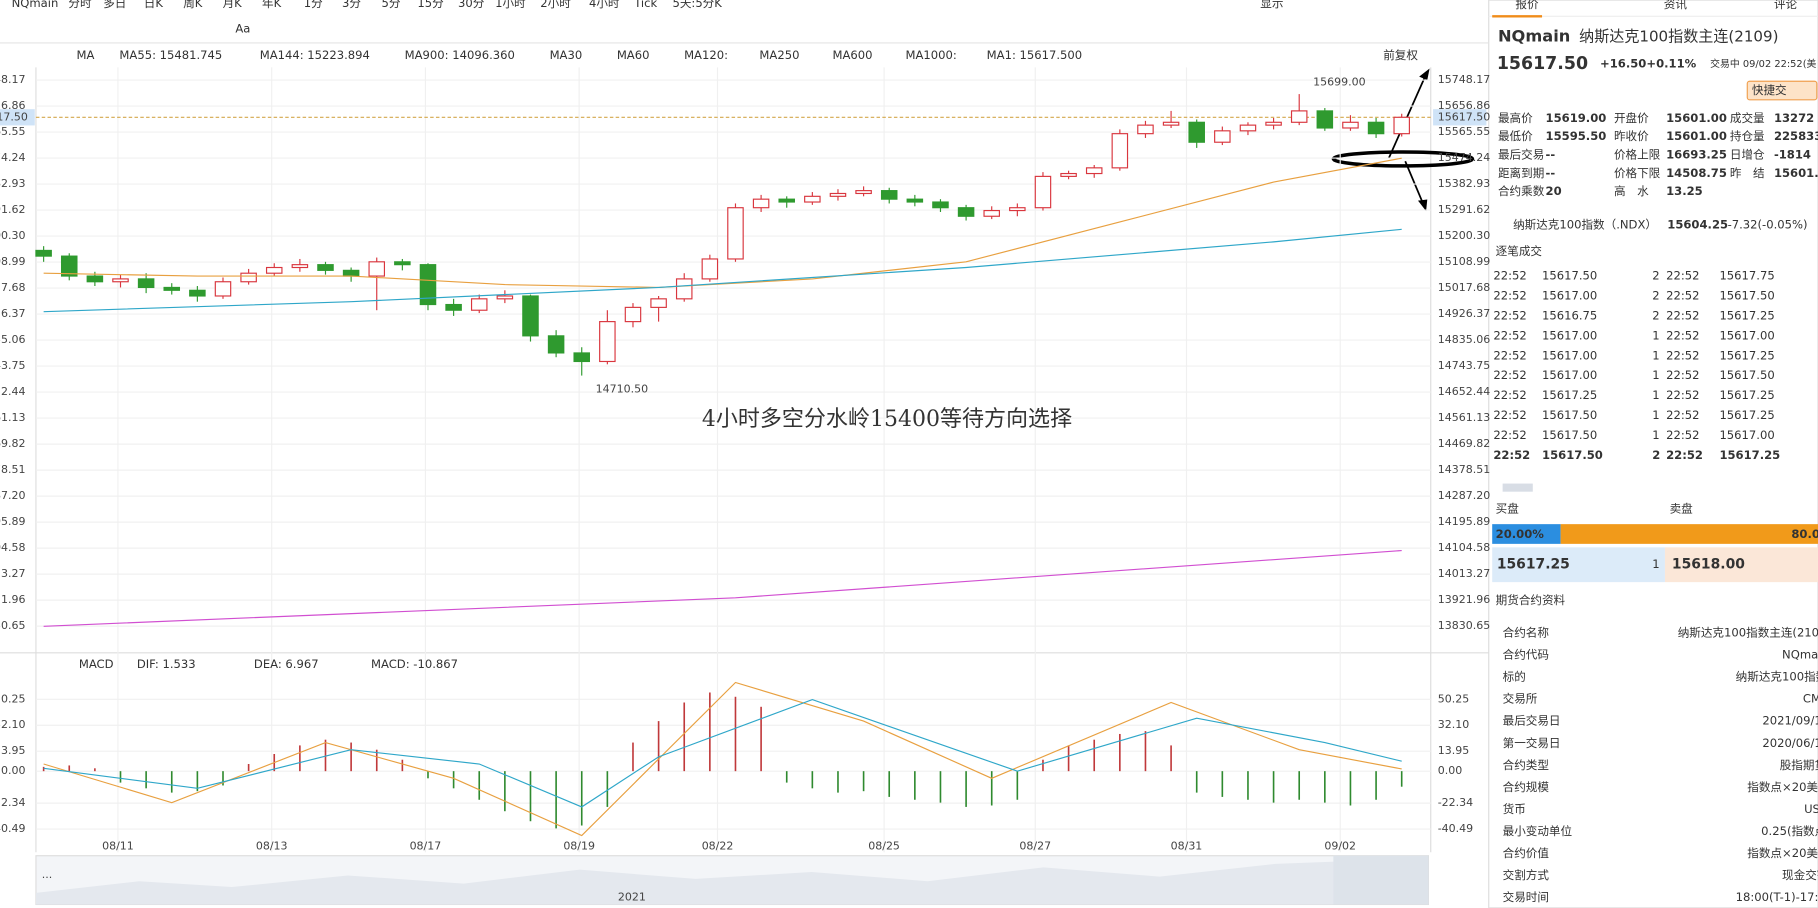 The height and width of the screenshot is (908, 1818). Describe the element at coordinates (1747, 154) in the screenshot. I see `stat-label: 日增仓` at that location.